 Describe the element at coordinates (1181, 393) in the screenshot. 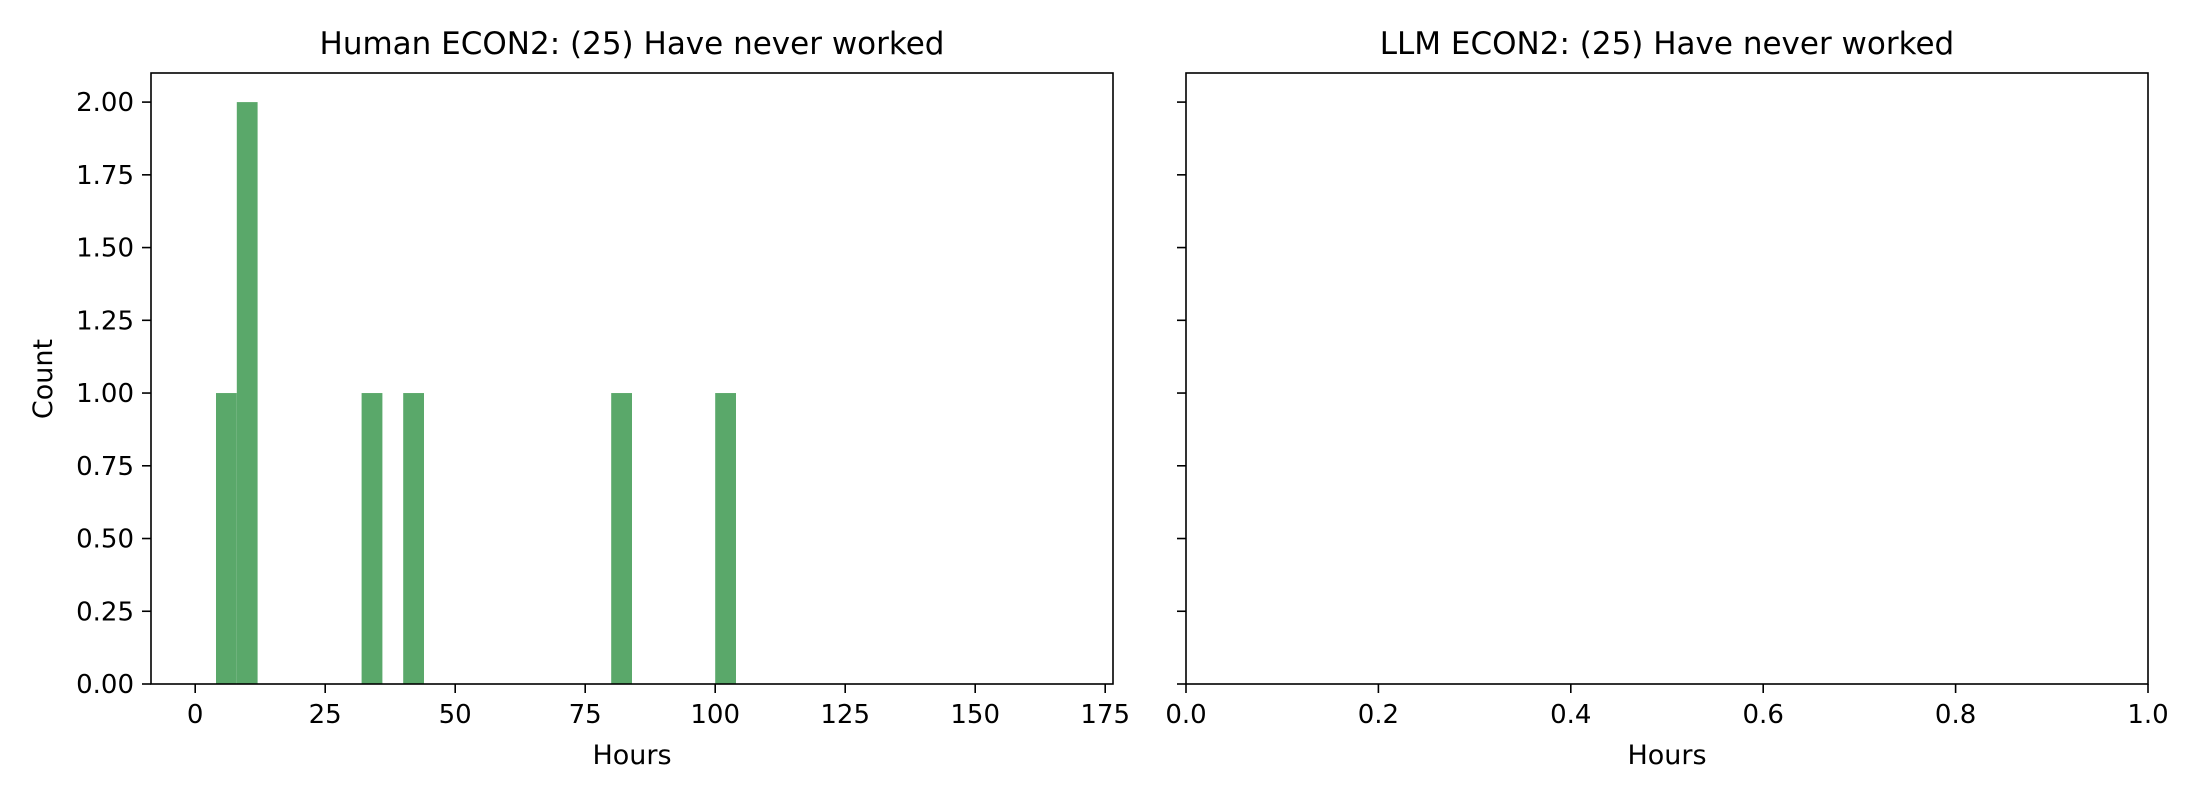

I see `y-axis-ticks` at that location.